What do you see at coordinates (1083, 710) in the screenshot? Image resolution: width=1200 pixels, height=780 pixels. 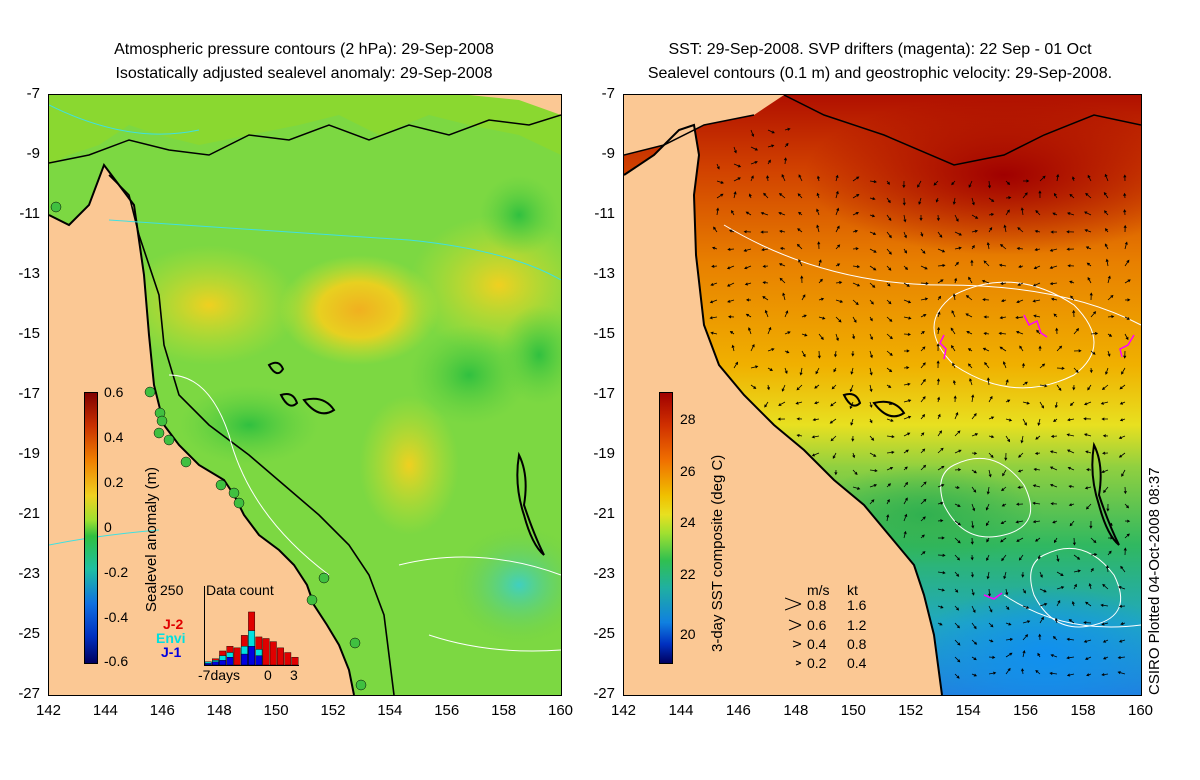 I see `right-lon-tick: 158` at bounding box center [1083, 710].